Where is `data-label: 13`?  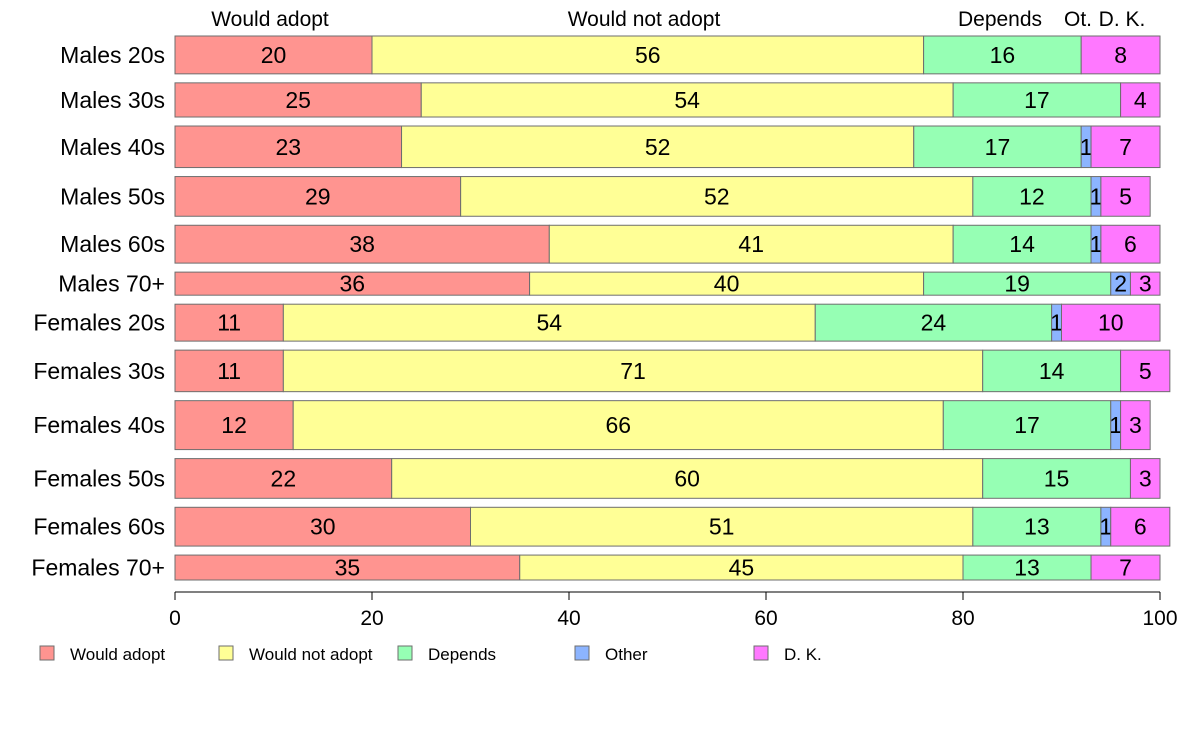
data-label: 13 is located at coordinates (1037, 527).